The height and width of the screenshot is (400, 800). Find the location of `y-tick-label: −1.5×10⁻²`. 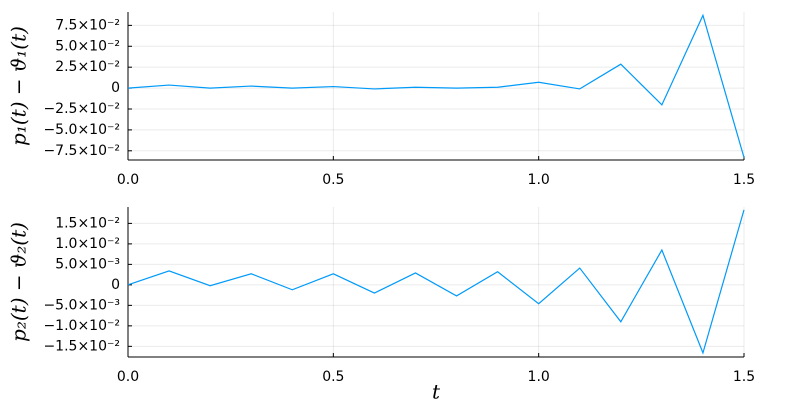

y-tick-label: −1.5×10⁻² is located at coordinates (81, 346).